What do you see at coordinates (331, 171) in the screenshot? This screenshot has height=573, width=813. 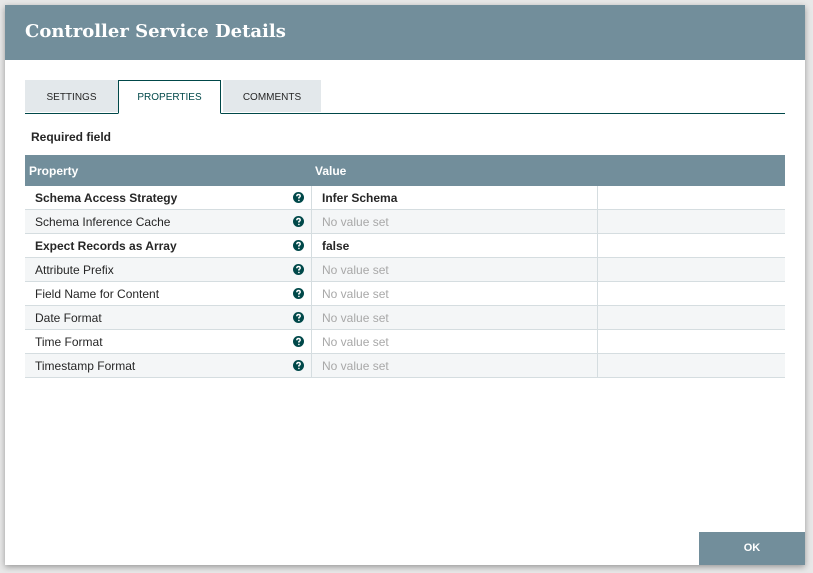 I see `column-header: Value` at bounding box center [331, 171].